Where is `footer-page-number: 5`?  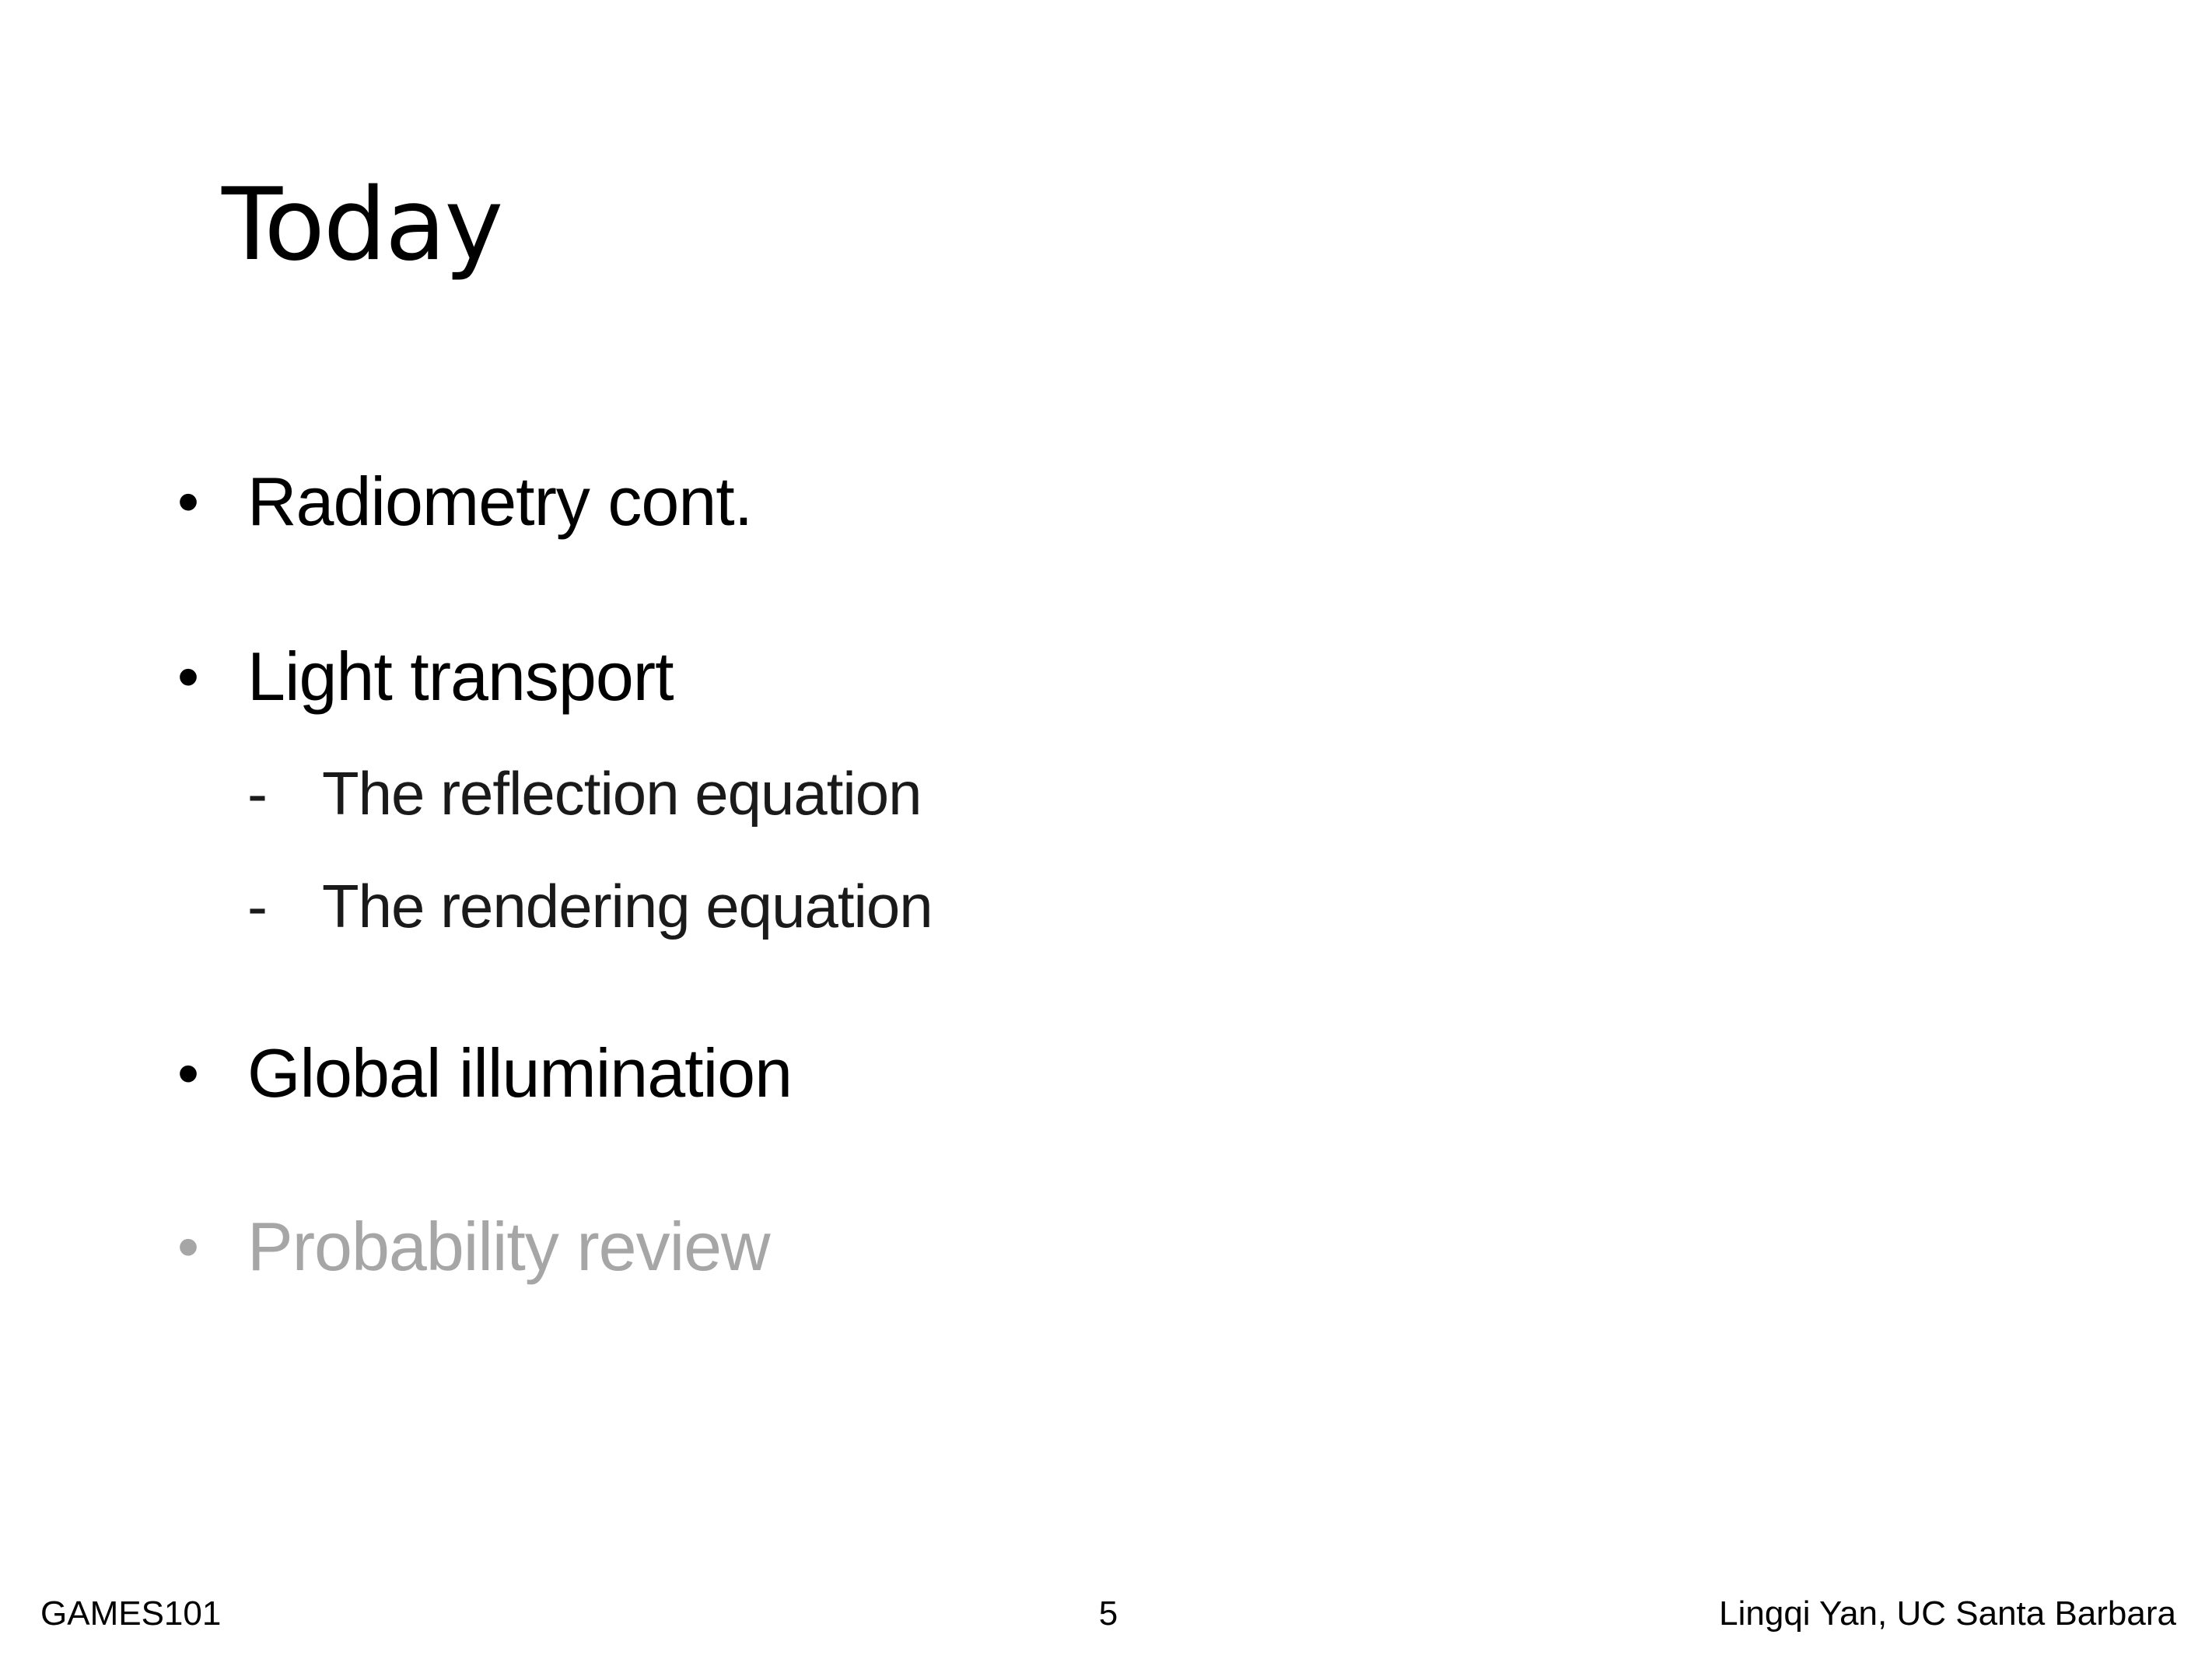 footer-page-number: 5 is located at coordinates (1108, 1613).